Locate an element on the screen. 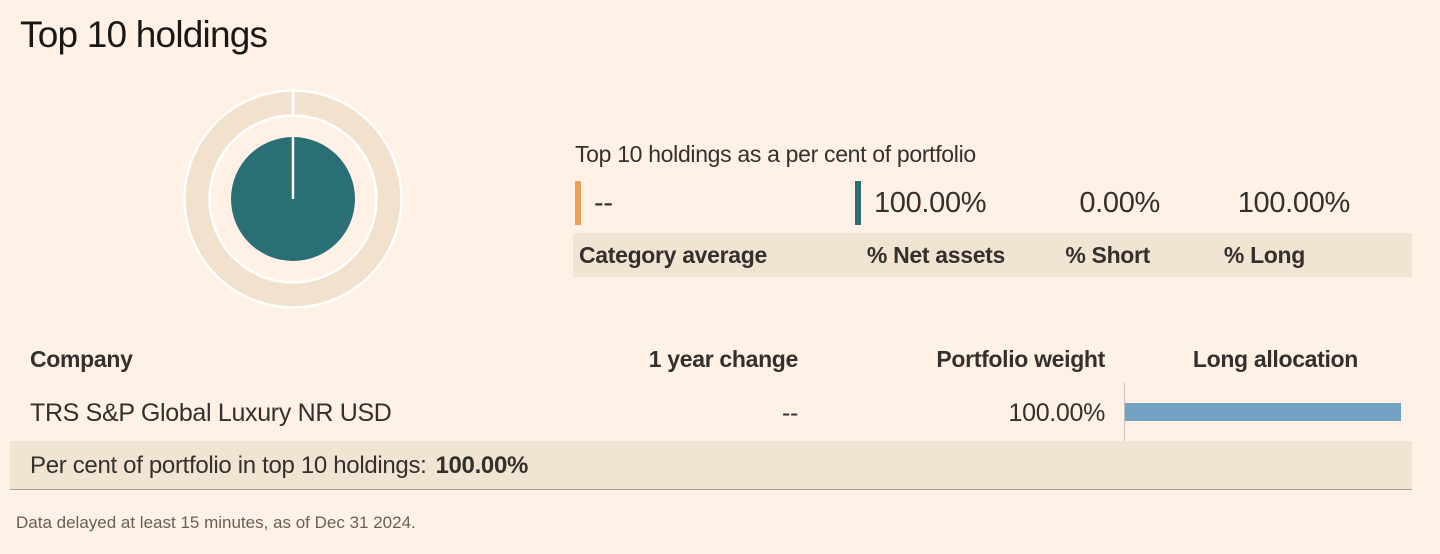  long-allocation-bar is located at coordinates (1263, 412).